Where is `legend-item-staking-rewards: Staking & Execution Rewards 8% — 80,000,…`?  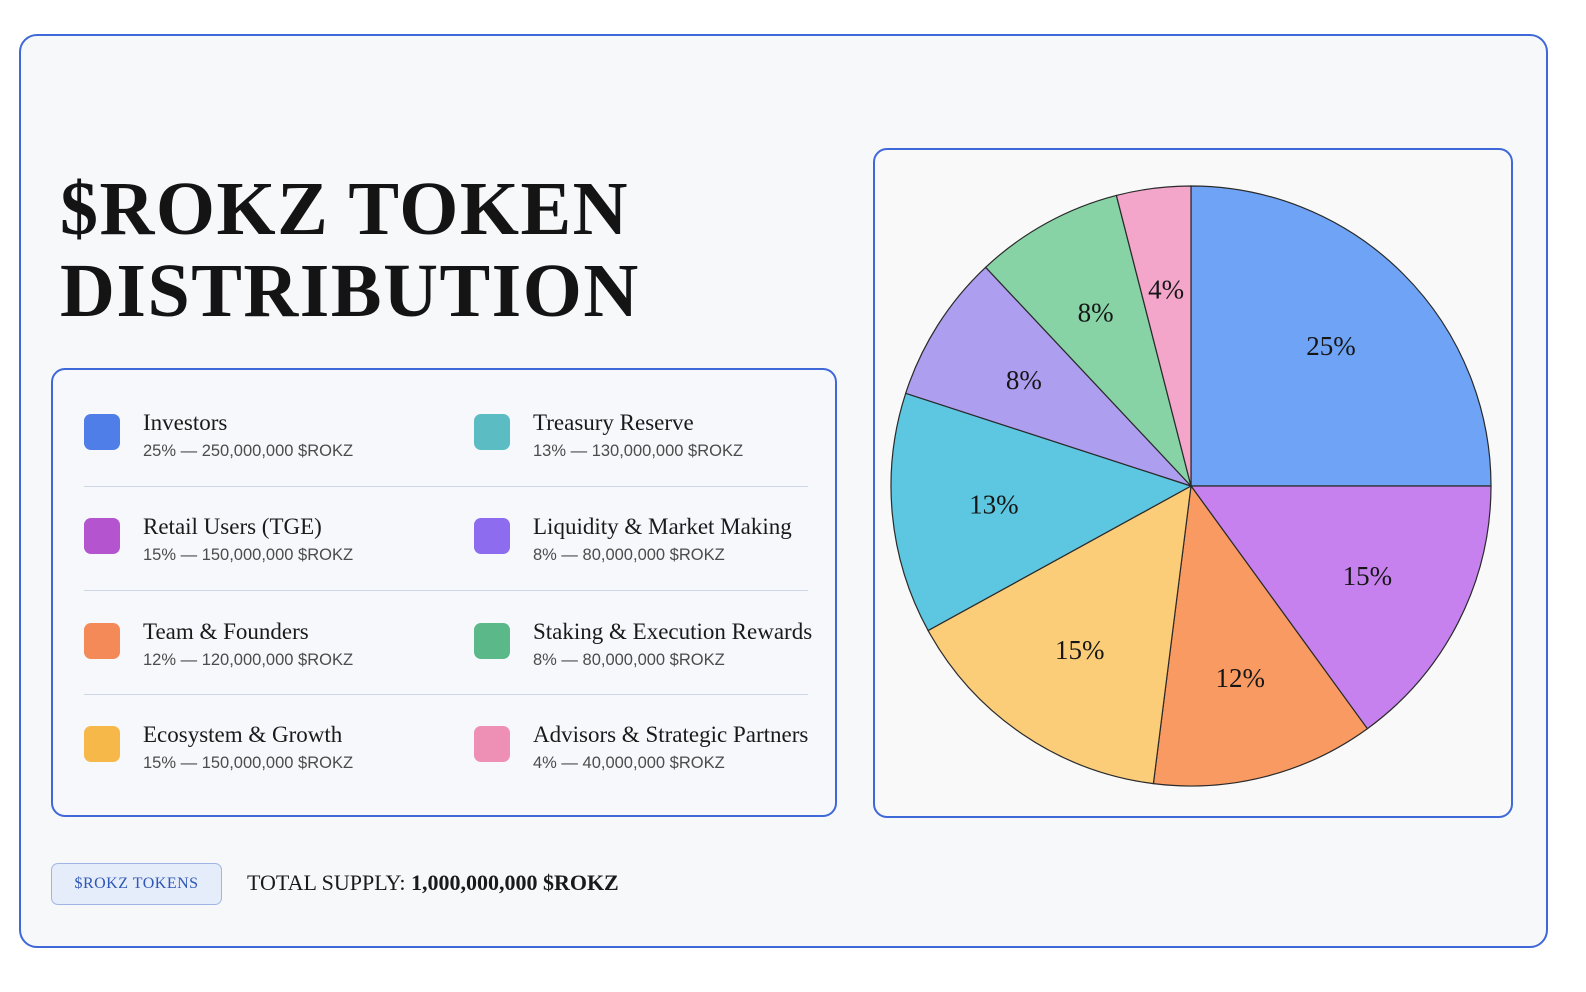 legend-item-staking-rewards: Staking & Execution Rewards 8% — 80,000,… is located at coordinates (654, 655).